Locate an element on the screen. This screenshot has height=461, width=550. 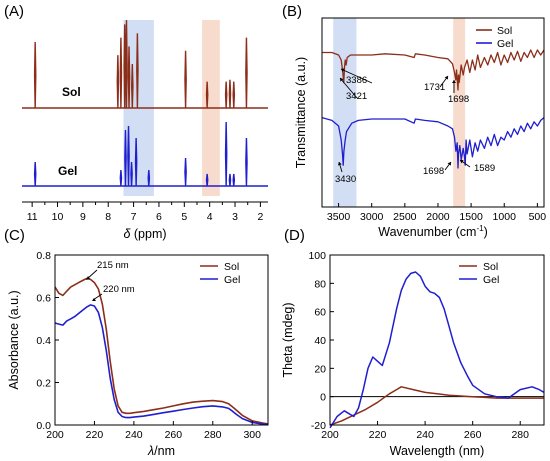
x-axis-label: λ/nm is located at coordinates (161, 451).